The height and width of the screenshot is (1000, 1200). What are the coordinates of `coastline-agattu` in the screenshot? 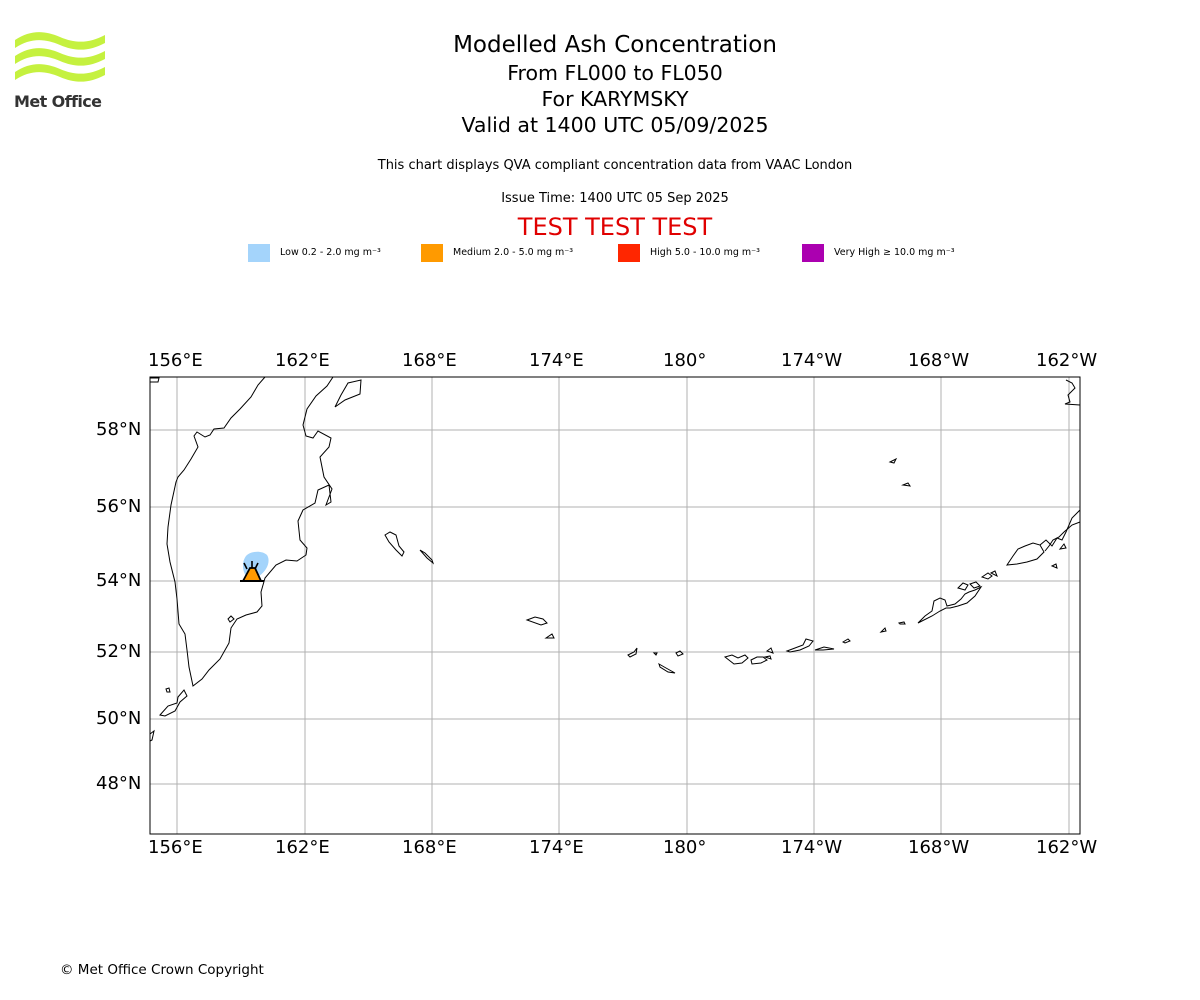 It's located at (549, 636).